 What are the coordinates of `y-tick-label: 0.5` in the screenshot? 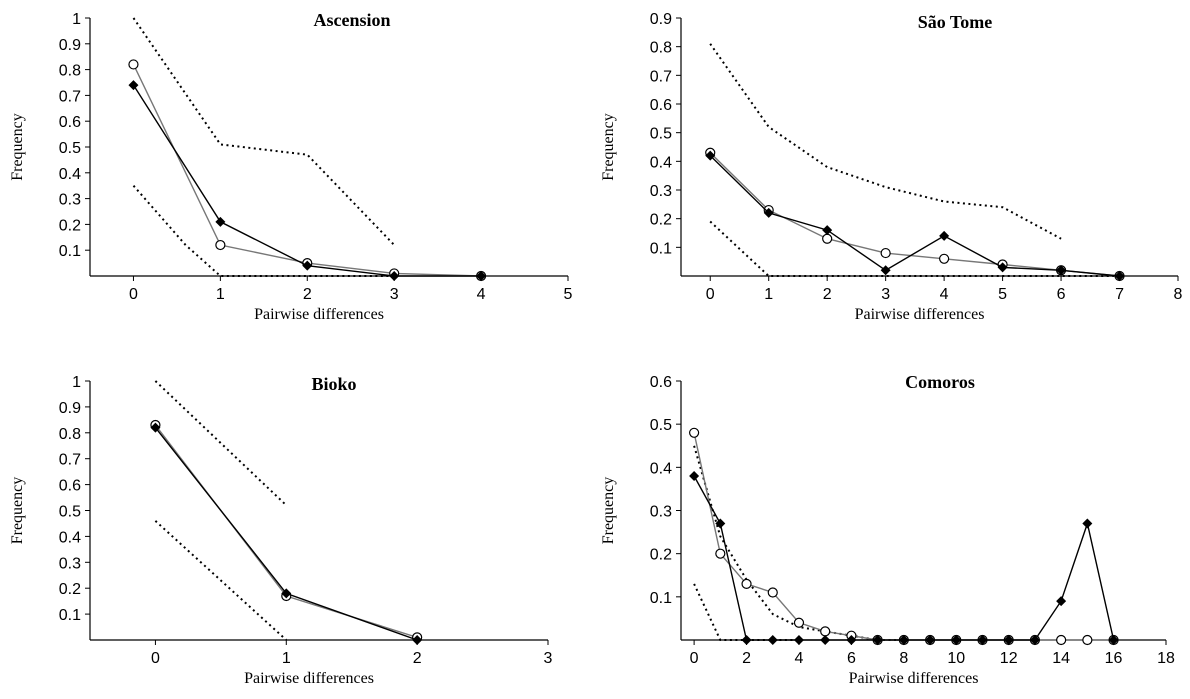 It's located at (661, 425).